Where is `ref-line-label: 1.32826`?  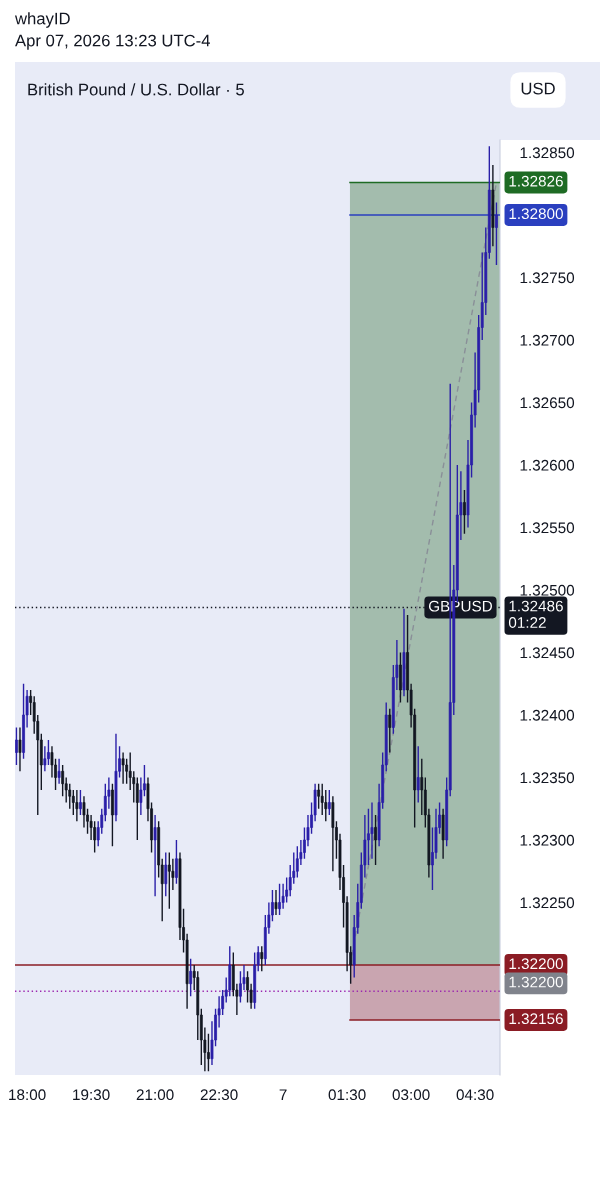 ref-line-label: 1.32826 is located at coordinates (536, 181).